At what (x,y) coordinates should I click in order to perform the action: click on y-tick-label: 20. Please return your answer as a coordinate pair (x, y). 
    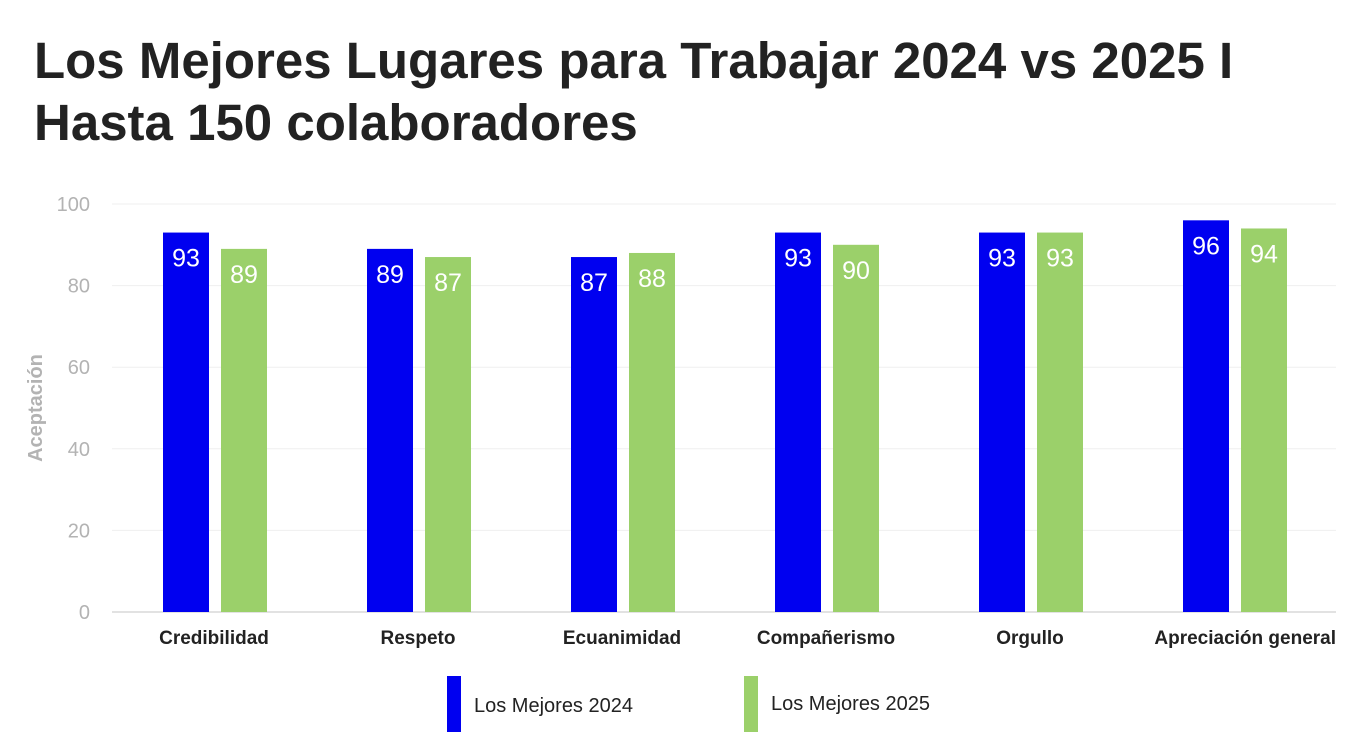
    Looking at the image, I should click on (79, 531).